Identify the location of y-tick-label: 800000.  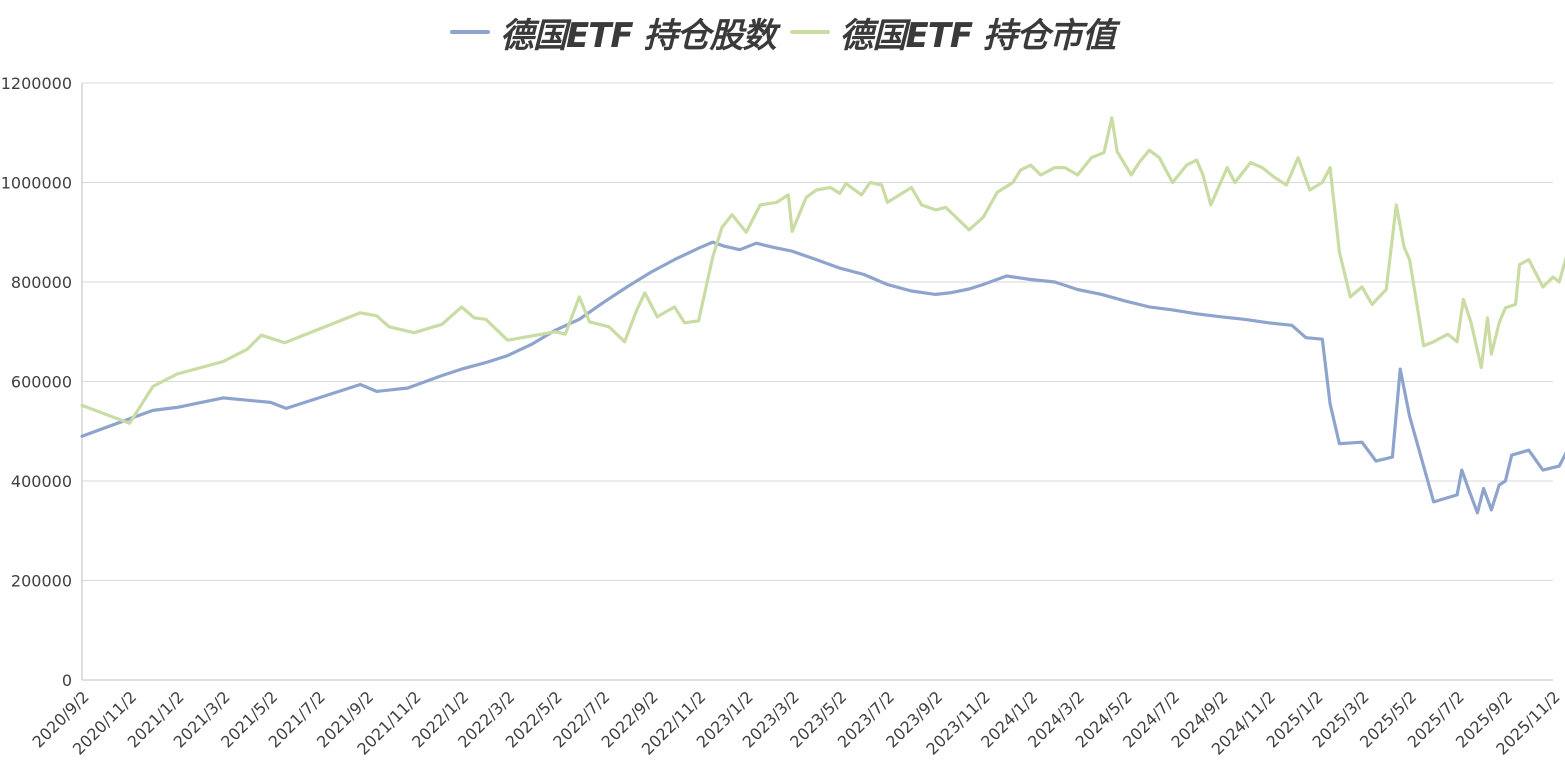
(41, 282).